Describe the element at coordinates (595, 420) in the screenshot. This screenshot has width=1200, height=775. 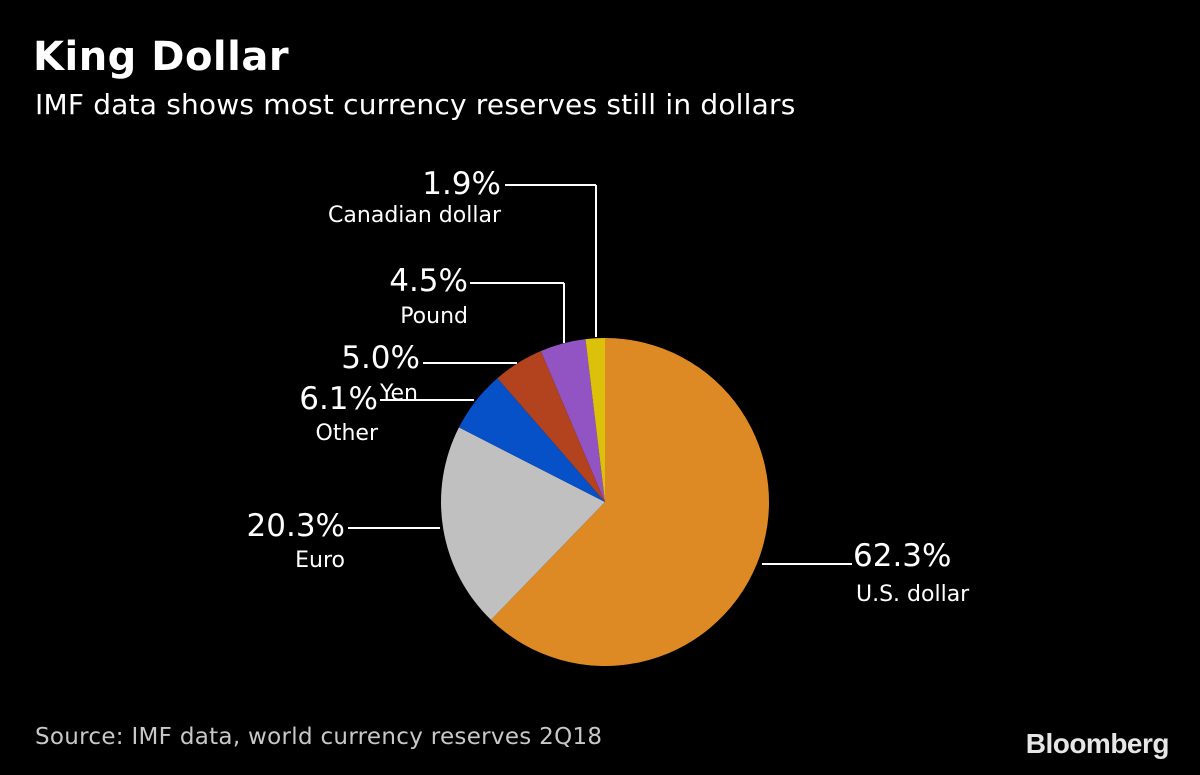
I see `pie-slice-canadian-dollar` at that location.